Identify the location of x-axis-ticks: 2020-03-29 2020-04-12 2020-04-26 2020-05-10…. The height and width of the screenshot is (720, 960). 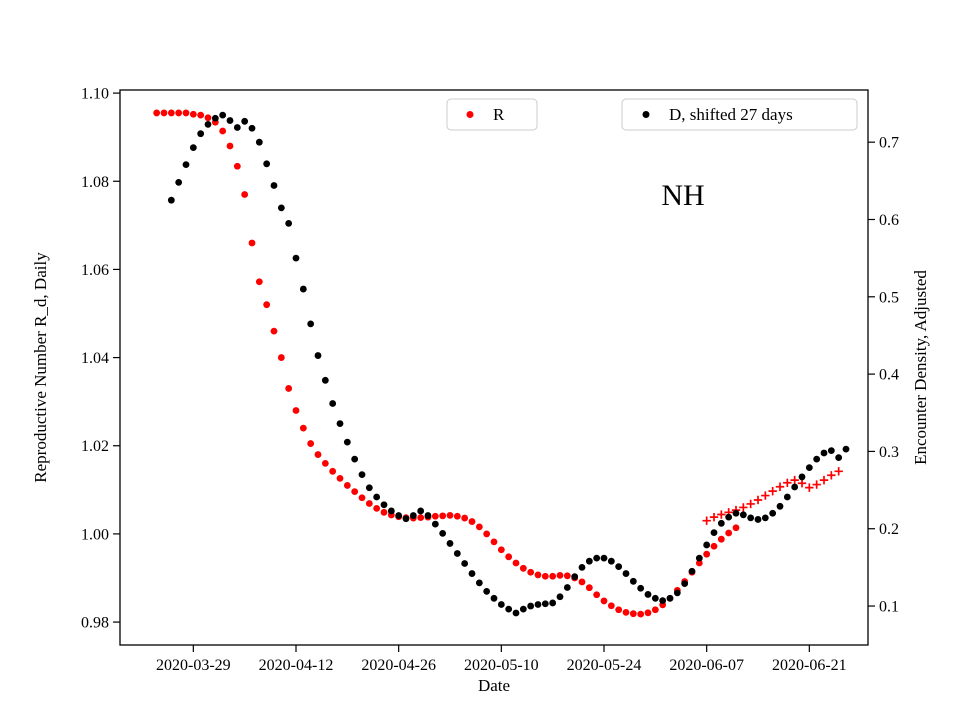
(501, 659).